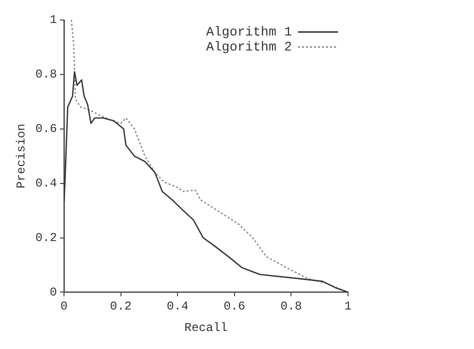 The height and width of the screenshot is (349, 474). I want to click on x-axis-title: Recall, so click(206, 327).